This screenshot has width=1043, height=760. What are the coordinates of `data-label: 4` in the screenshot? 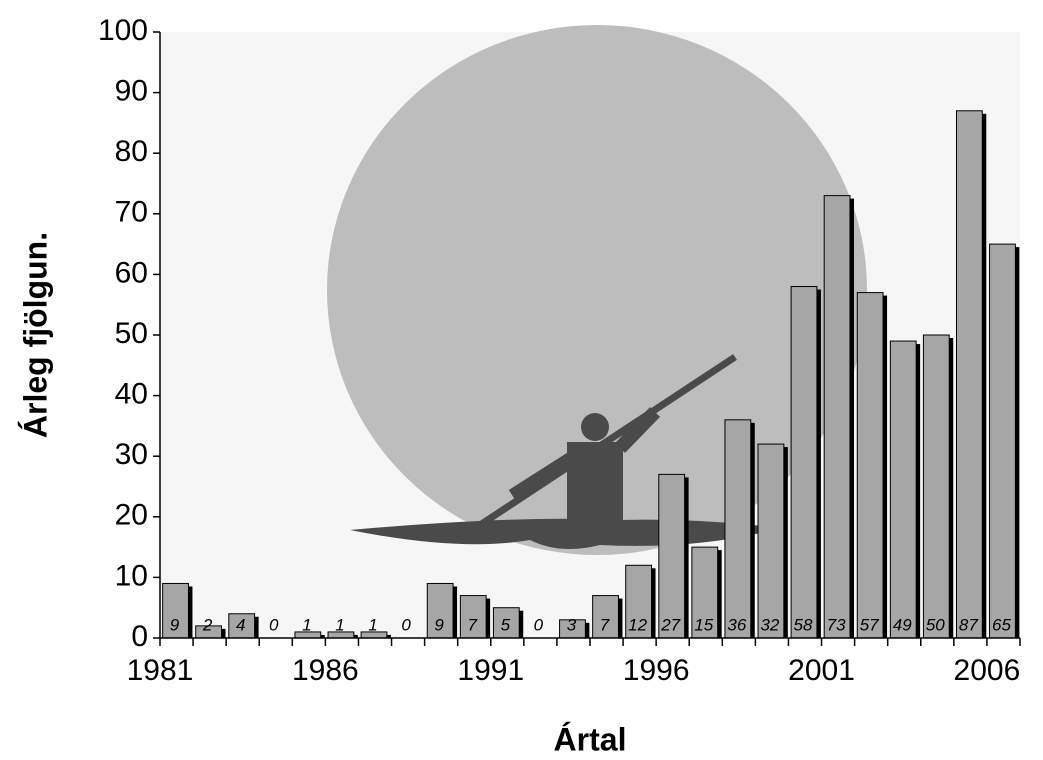 It's located at (240, 624).